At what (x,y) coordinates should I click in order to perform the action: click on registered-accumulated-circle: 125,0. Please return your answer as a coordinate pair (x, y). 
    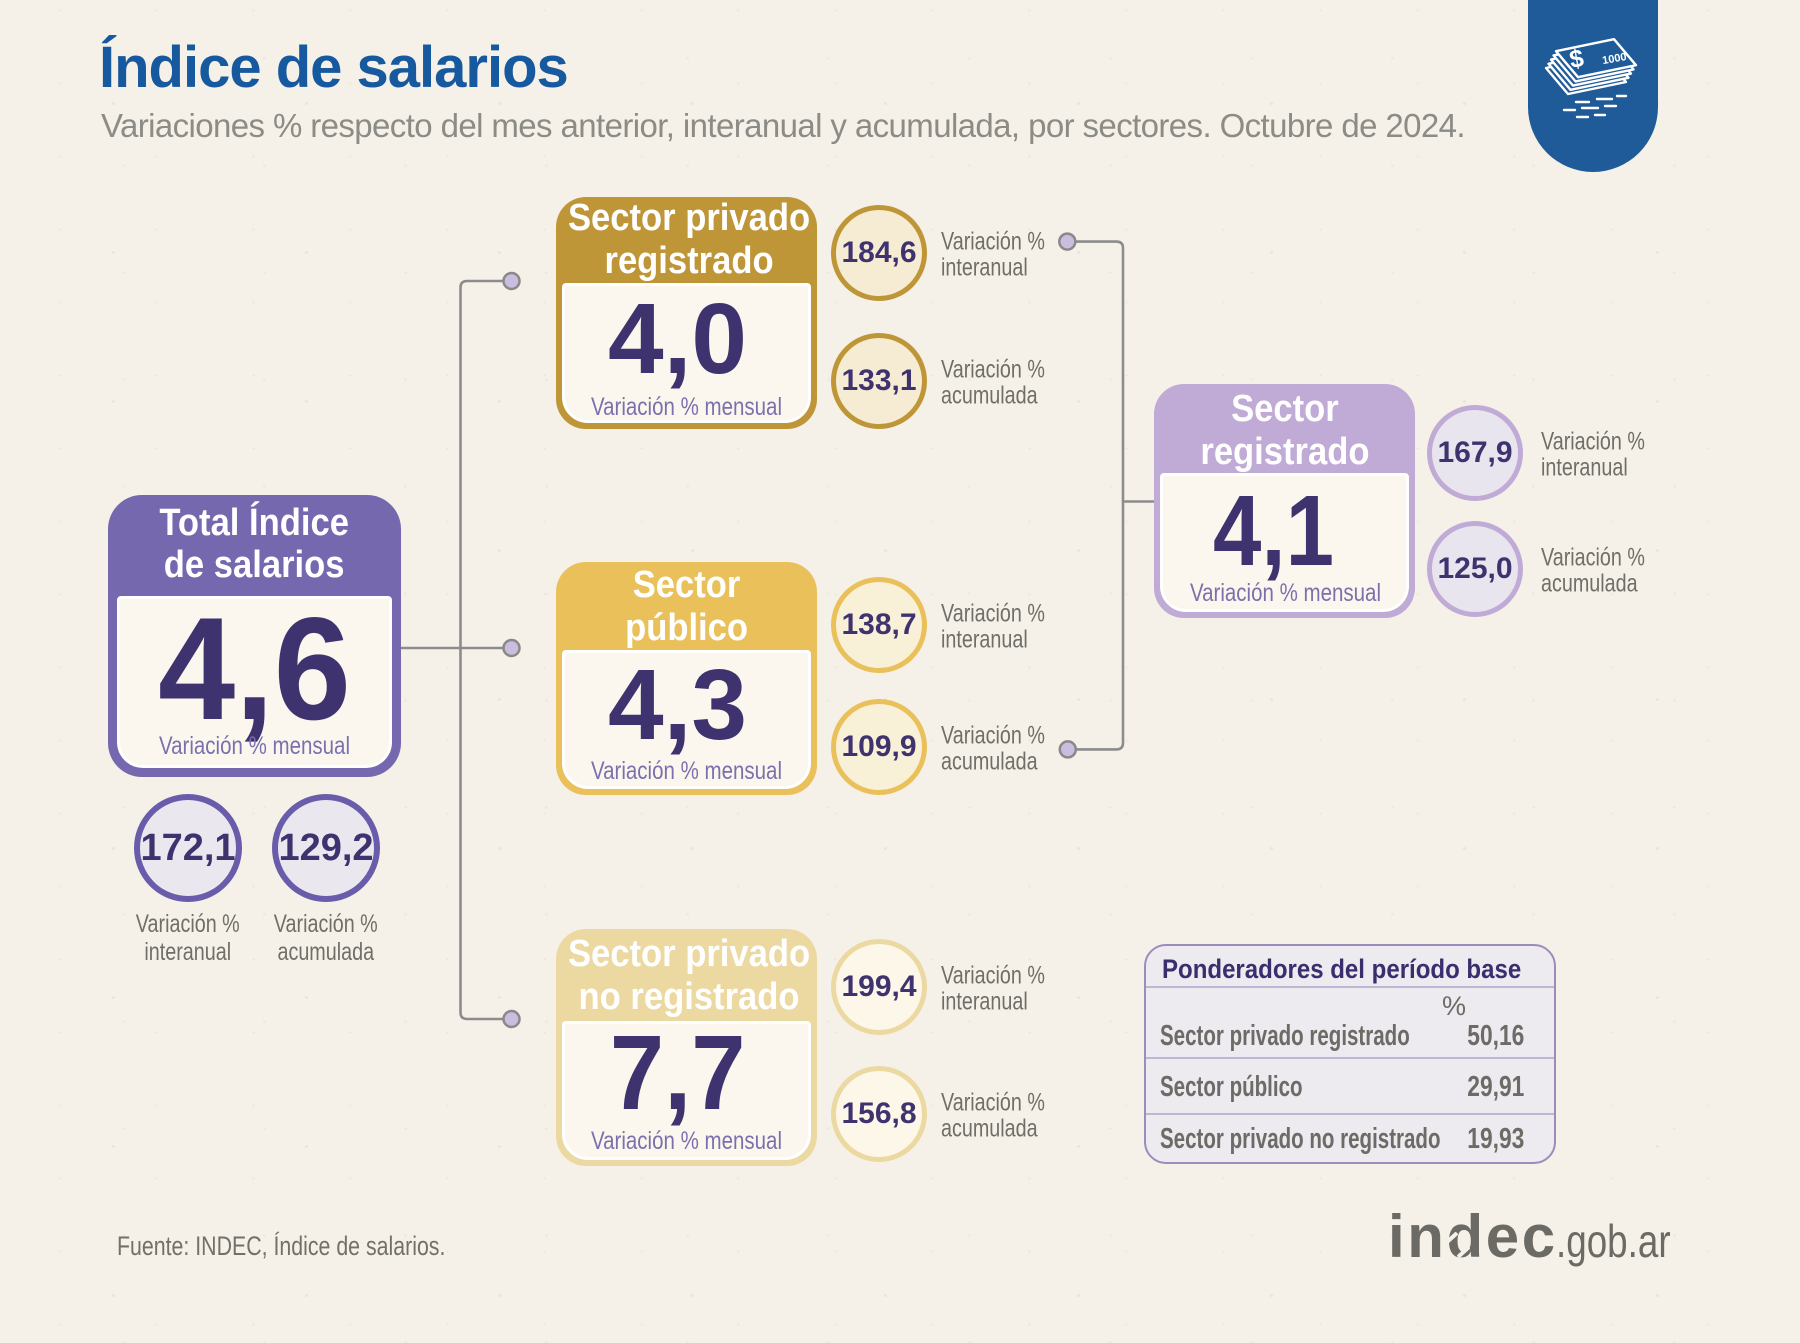
    Looking at the image, I should click on (1475, 569).